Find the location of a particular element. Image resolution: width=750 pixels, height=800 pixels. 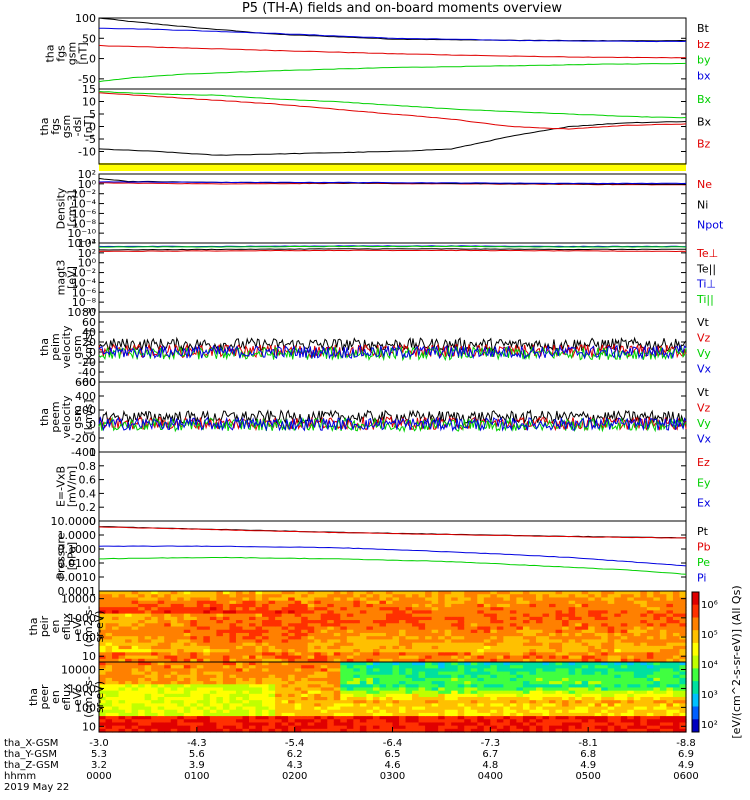

series-line is located at coordinates (392, 424).